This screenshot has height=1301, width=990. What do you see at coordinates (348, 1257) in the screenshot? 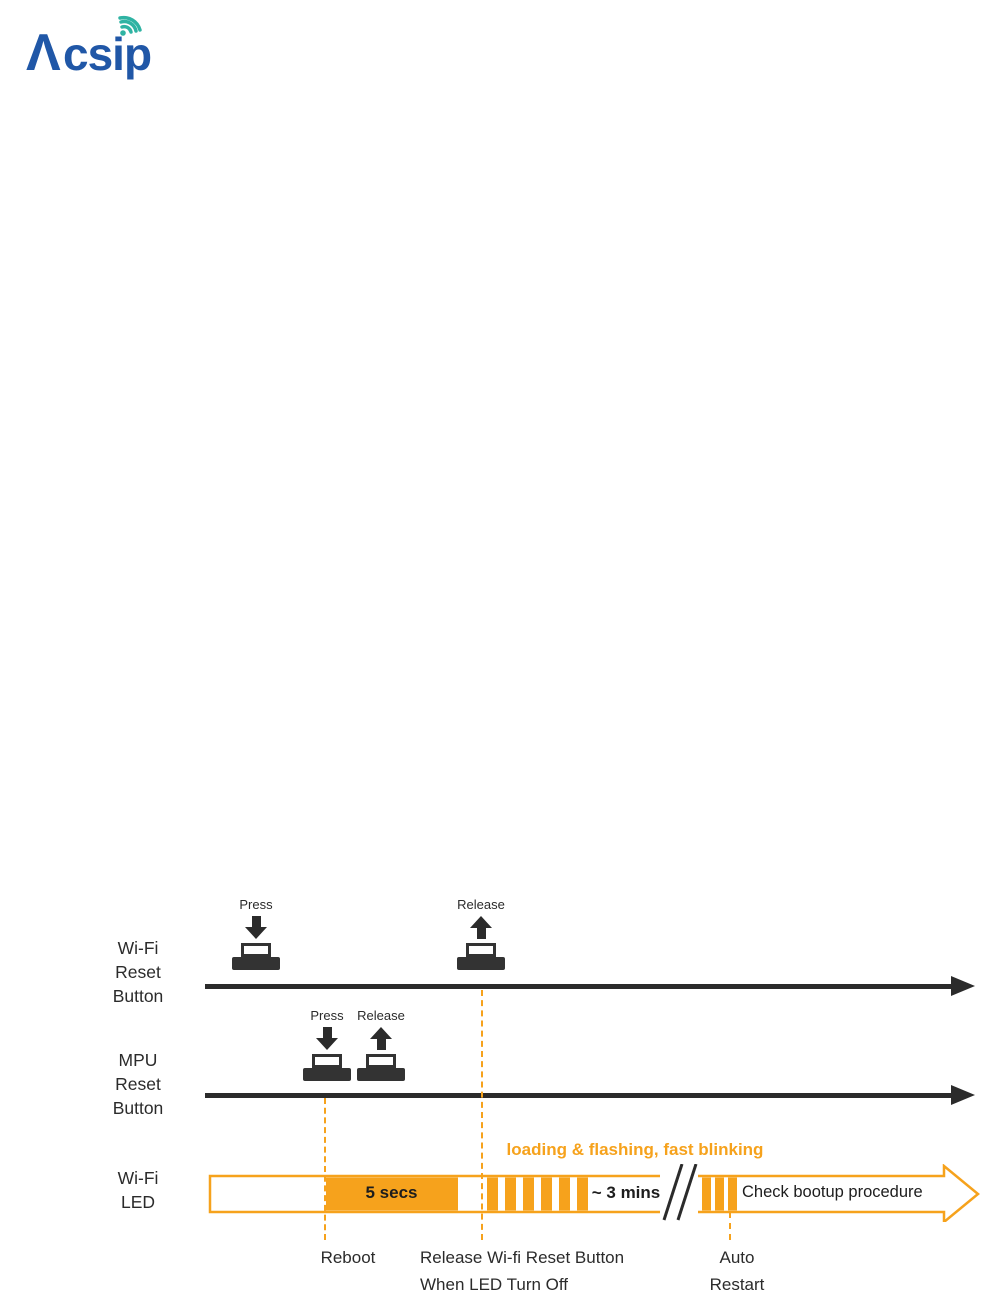
I see `reboot-annotation: Reboot` at bounding box center [348, 1257].